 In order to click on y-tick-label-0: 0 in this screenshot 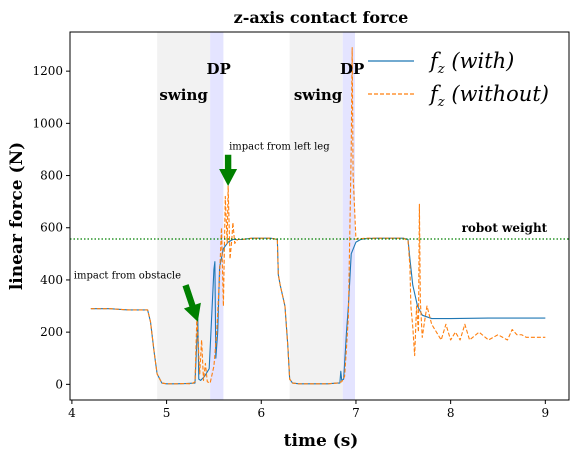, I will do `click(59, 384)`.